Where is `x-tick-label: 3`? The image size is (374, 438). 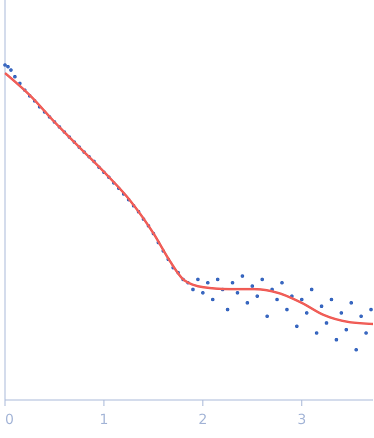
x-tick-label: 3 is located at coordinates (301, 420).